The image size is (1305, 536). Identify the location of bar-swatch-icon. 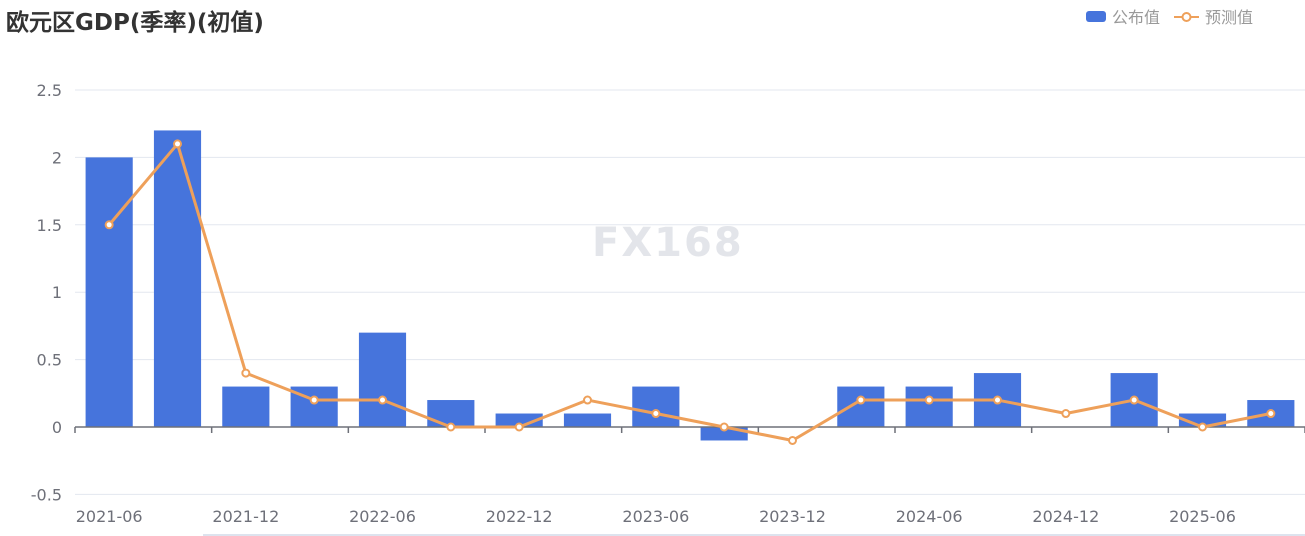
(1095, 16).